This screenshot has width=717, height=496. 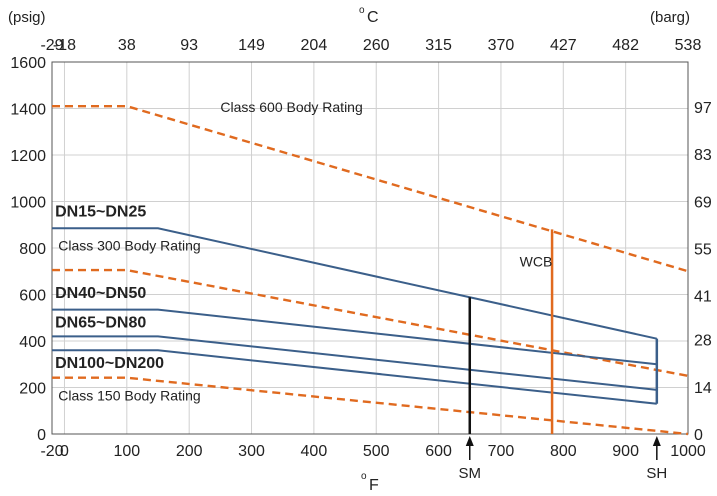 I want to click on series-label: DN100~DN200, so click(x=109, y=363).